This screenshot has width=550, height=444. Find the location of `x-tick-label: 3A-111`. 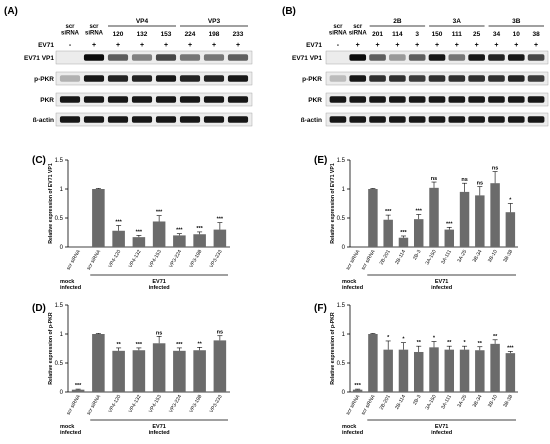

x-tick-label: 3A-111 is located at coordinates (446, 257).